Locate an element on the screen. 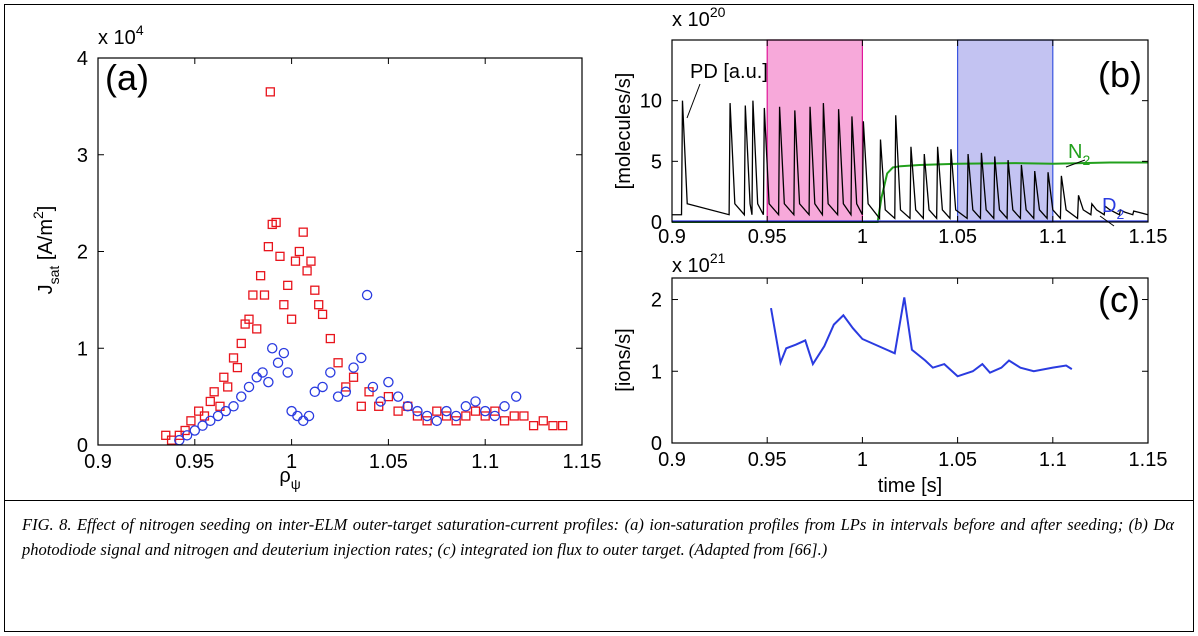 The image size is (1198, 636). annotation: N2 is located at coordinates (1079, 154).